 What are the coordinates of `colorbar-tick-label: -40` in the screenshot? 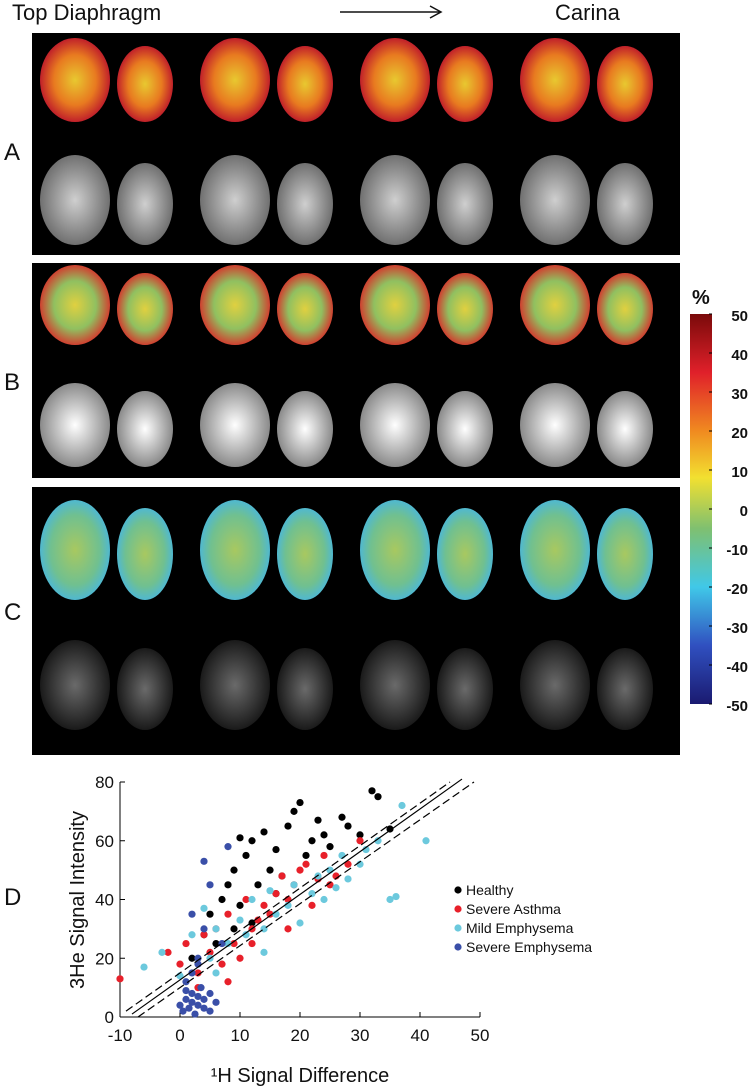 It's located at (737, 667).